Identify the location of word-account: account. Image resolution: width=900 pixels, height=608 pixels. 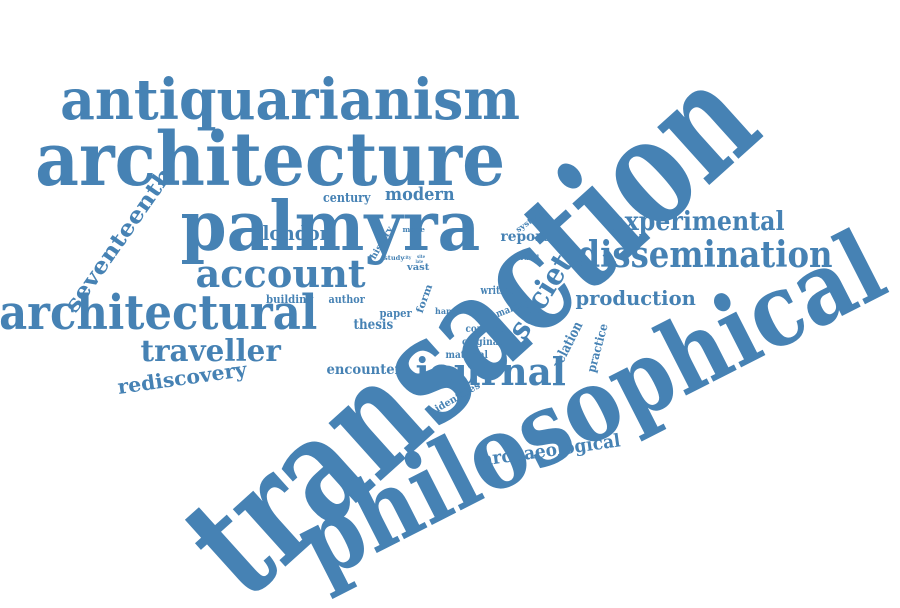
(280, 273).